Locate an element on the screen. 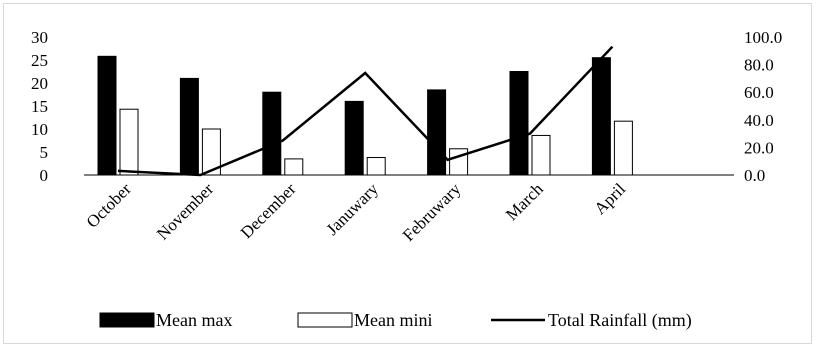 The width and height of the screenshot is (816, 348). left-axis-ticks: 0 5 10 15 20 25 30 is located at coordinates (39, 106).